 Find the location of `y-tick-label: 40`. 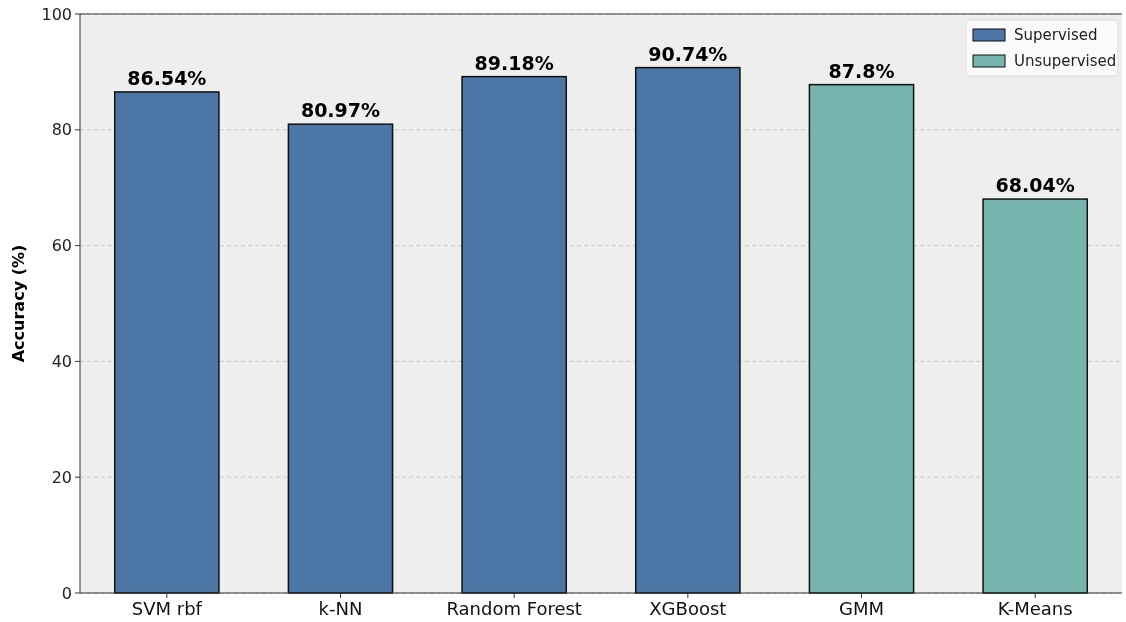

y-tick-label: 40 is located at coordinates (61, 361).